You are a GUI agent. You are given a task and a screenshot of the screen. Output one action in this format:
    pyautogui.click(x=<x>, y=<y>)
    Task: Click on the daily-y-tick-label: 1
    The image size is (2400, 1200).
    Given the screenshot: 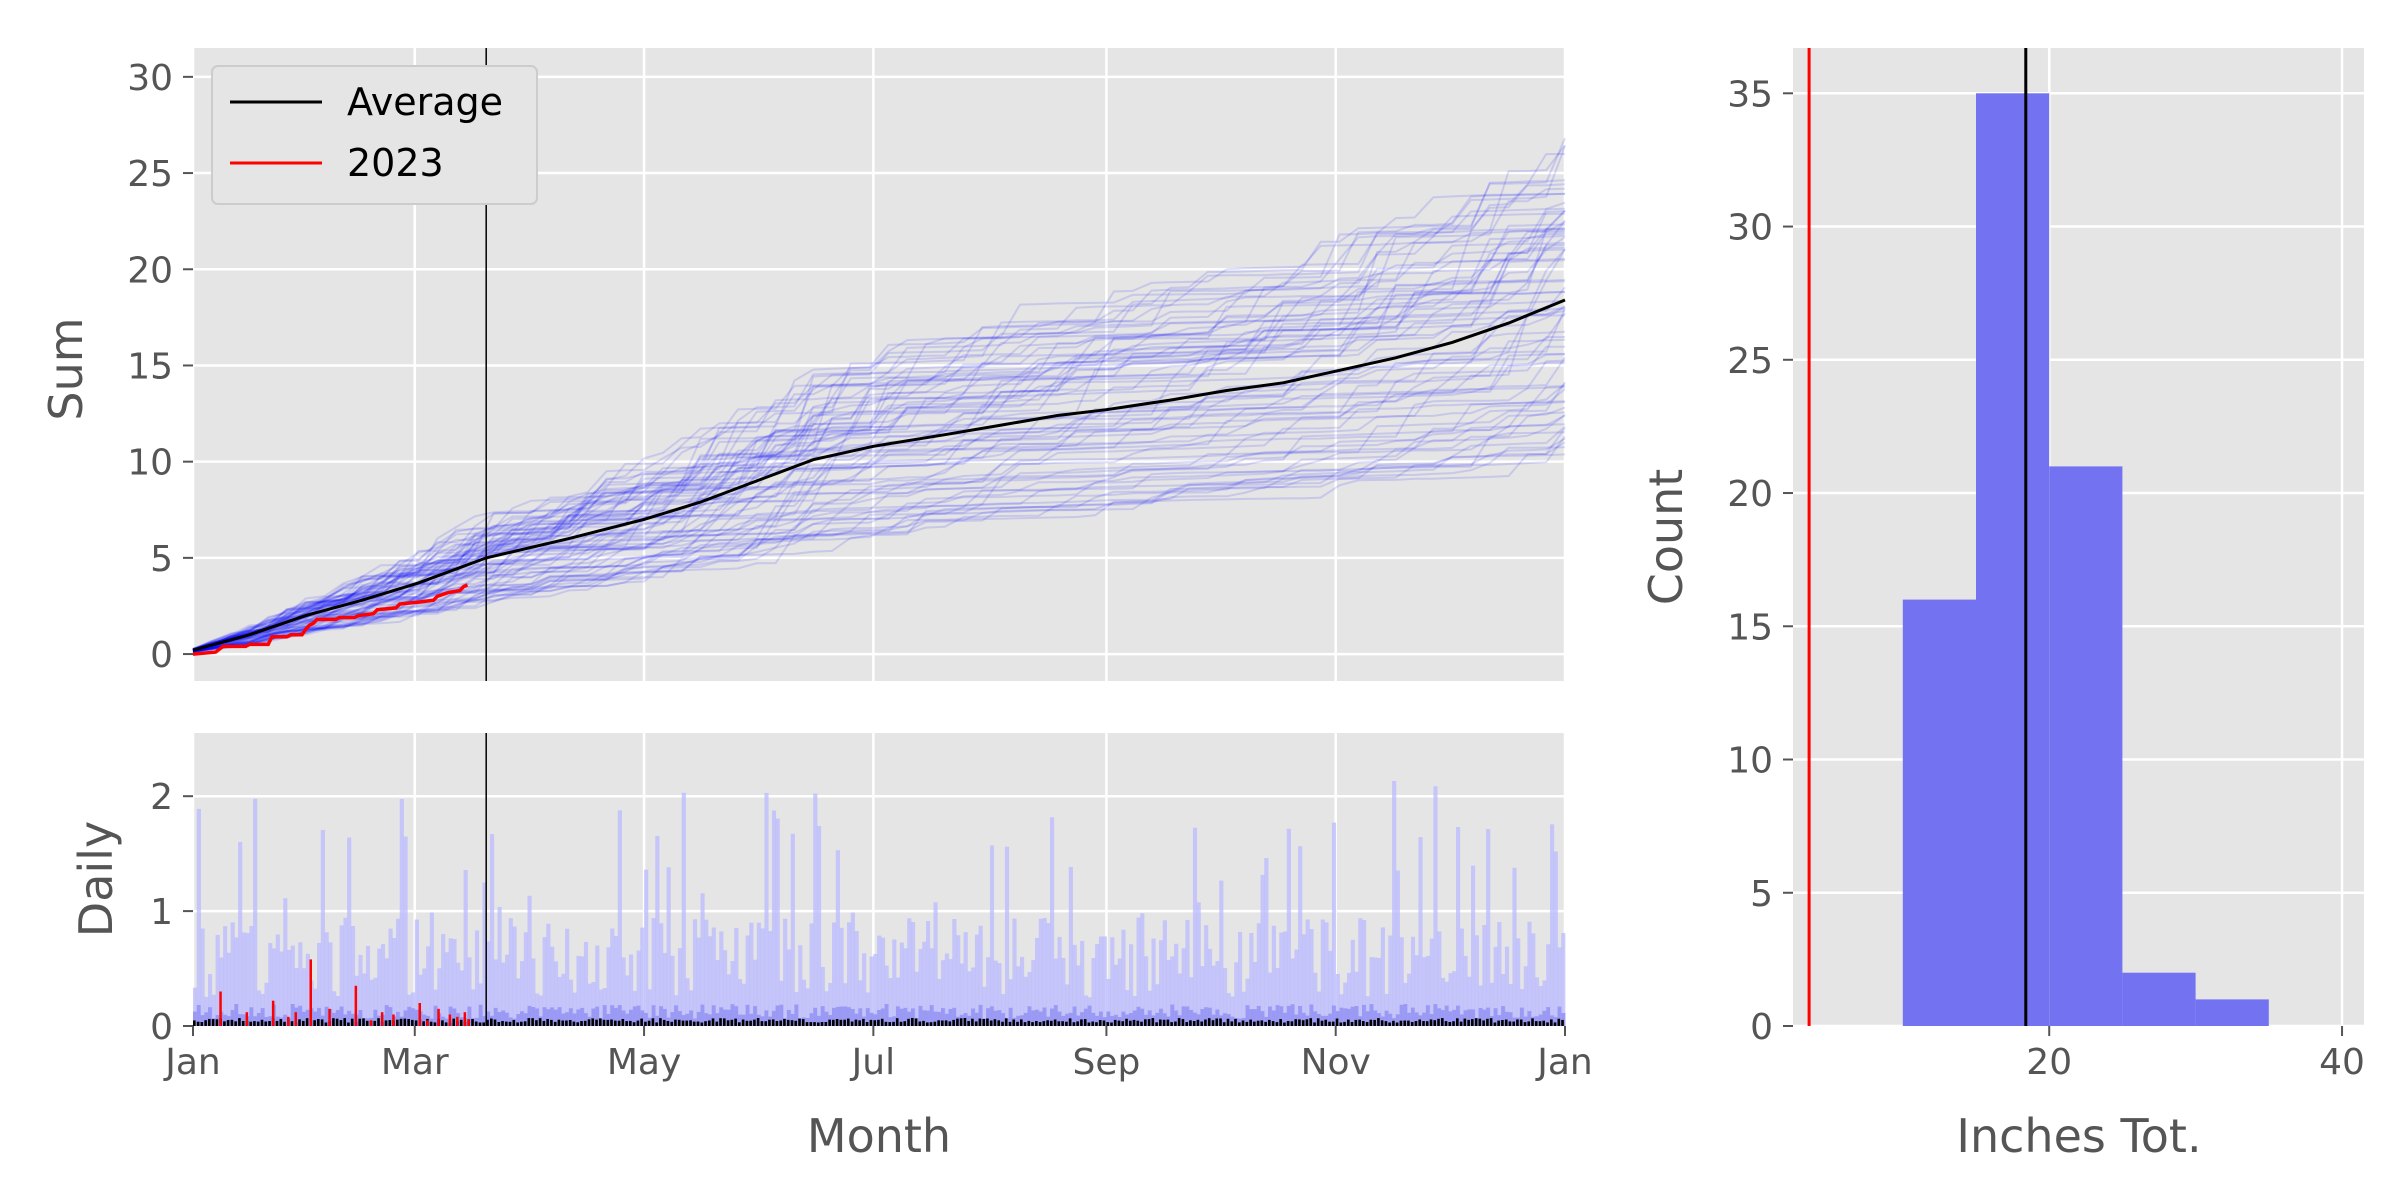 What is the action you would take?
    pyautogui.click(x=161, y=912)
    